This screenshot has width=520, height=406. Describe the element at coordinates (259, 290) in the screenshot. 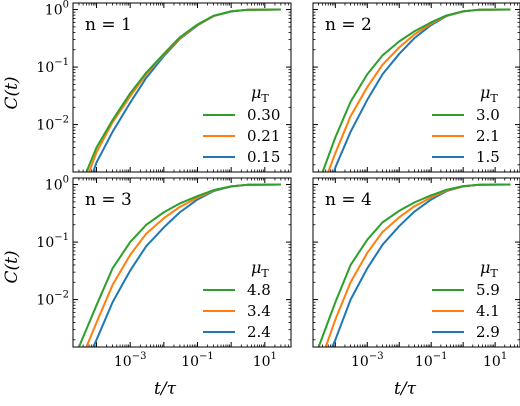

I see `legend-entry: 4.8` at that location.